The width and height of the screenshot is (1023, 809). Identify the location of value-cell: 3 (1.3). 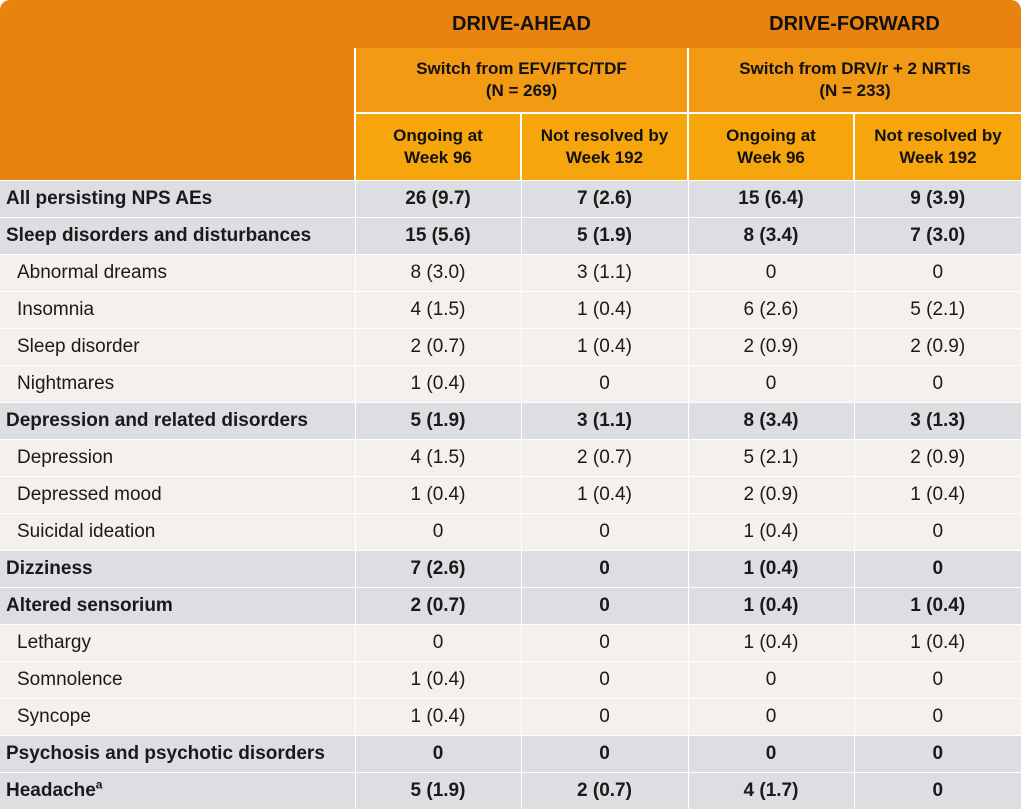
(937, 421).